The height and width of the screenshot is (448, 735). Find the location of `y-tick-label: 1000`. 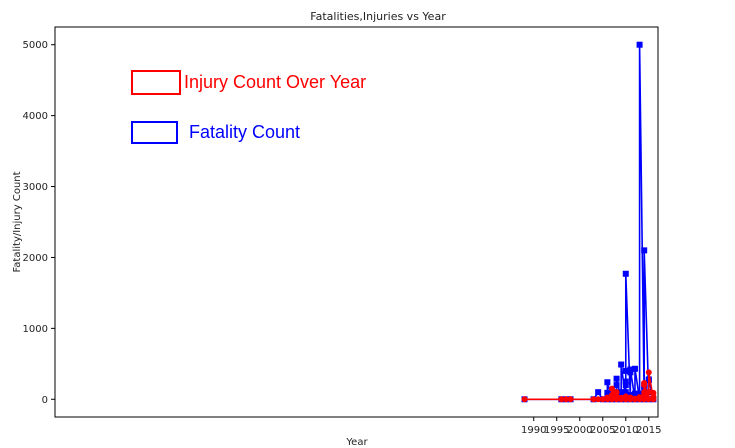

y-tick-label: 1000 is located at coordinates (35, 329).